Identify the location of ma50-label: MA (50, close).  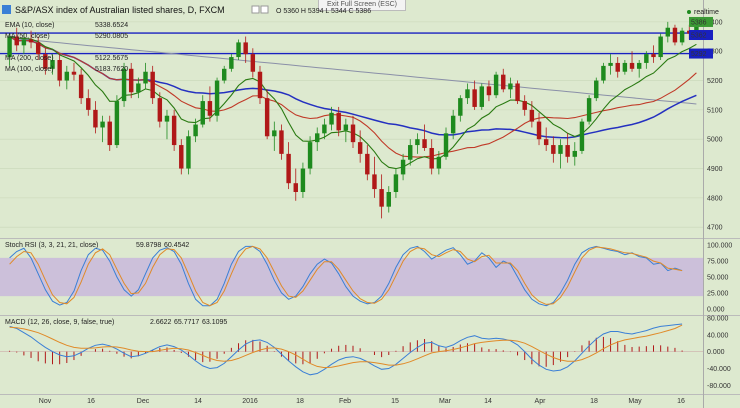
(27, 36).